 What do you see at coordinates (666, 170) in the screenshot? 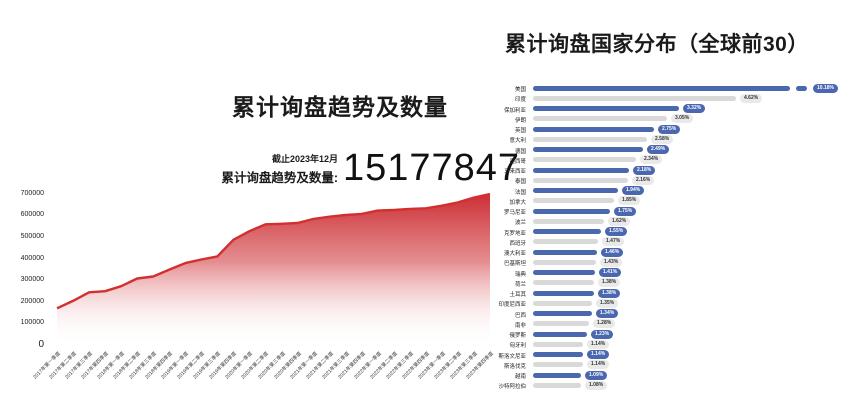
I see `country-bar-row: 马来西亚 2.18%` at bounding box center [666, 170].